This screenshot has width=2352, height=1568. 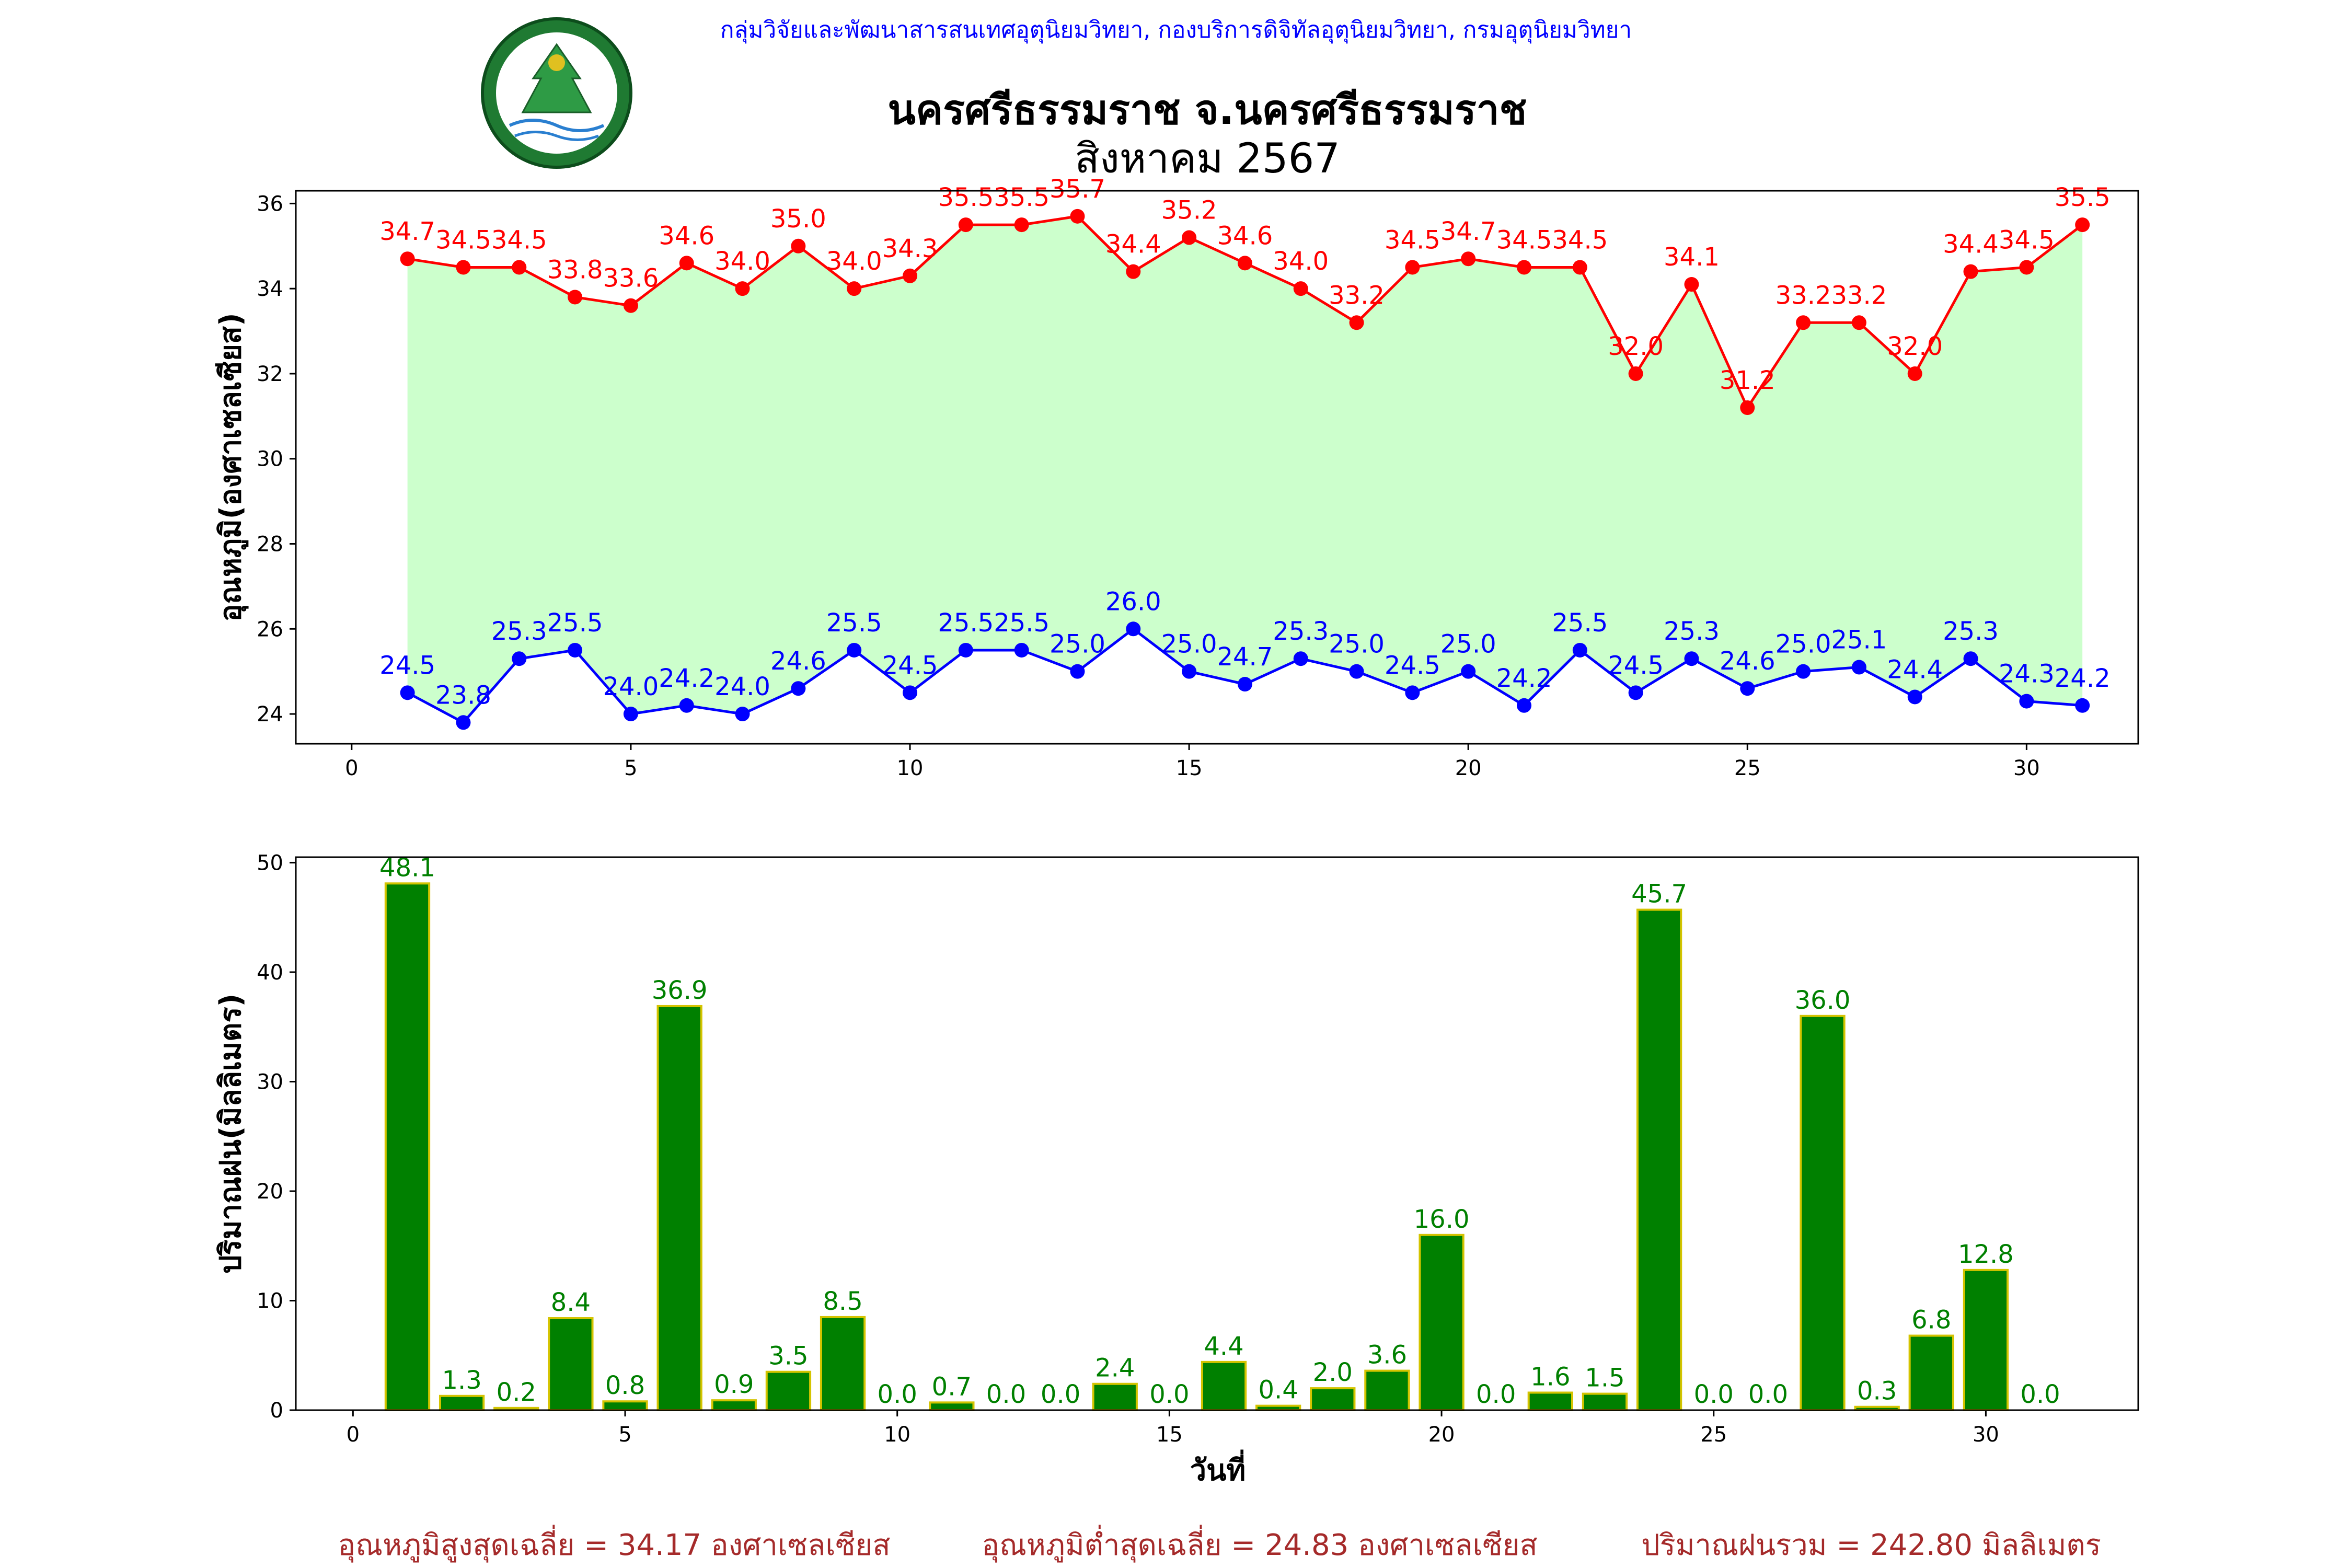 I want to click on rain-label-23: 1.5, so click(x=1604, y=1378).